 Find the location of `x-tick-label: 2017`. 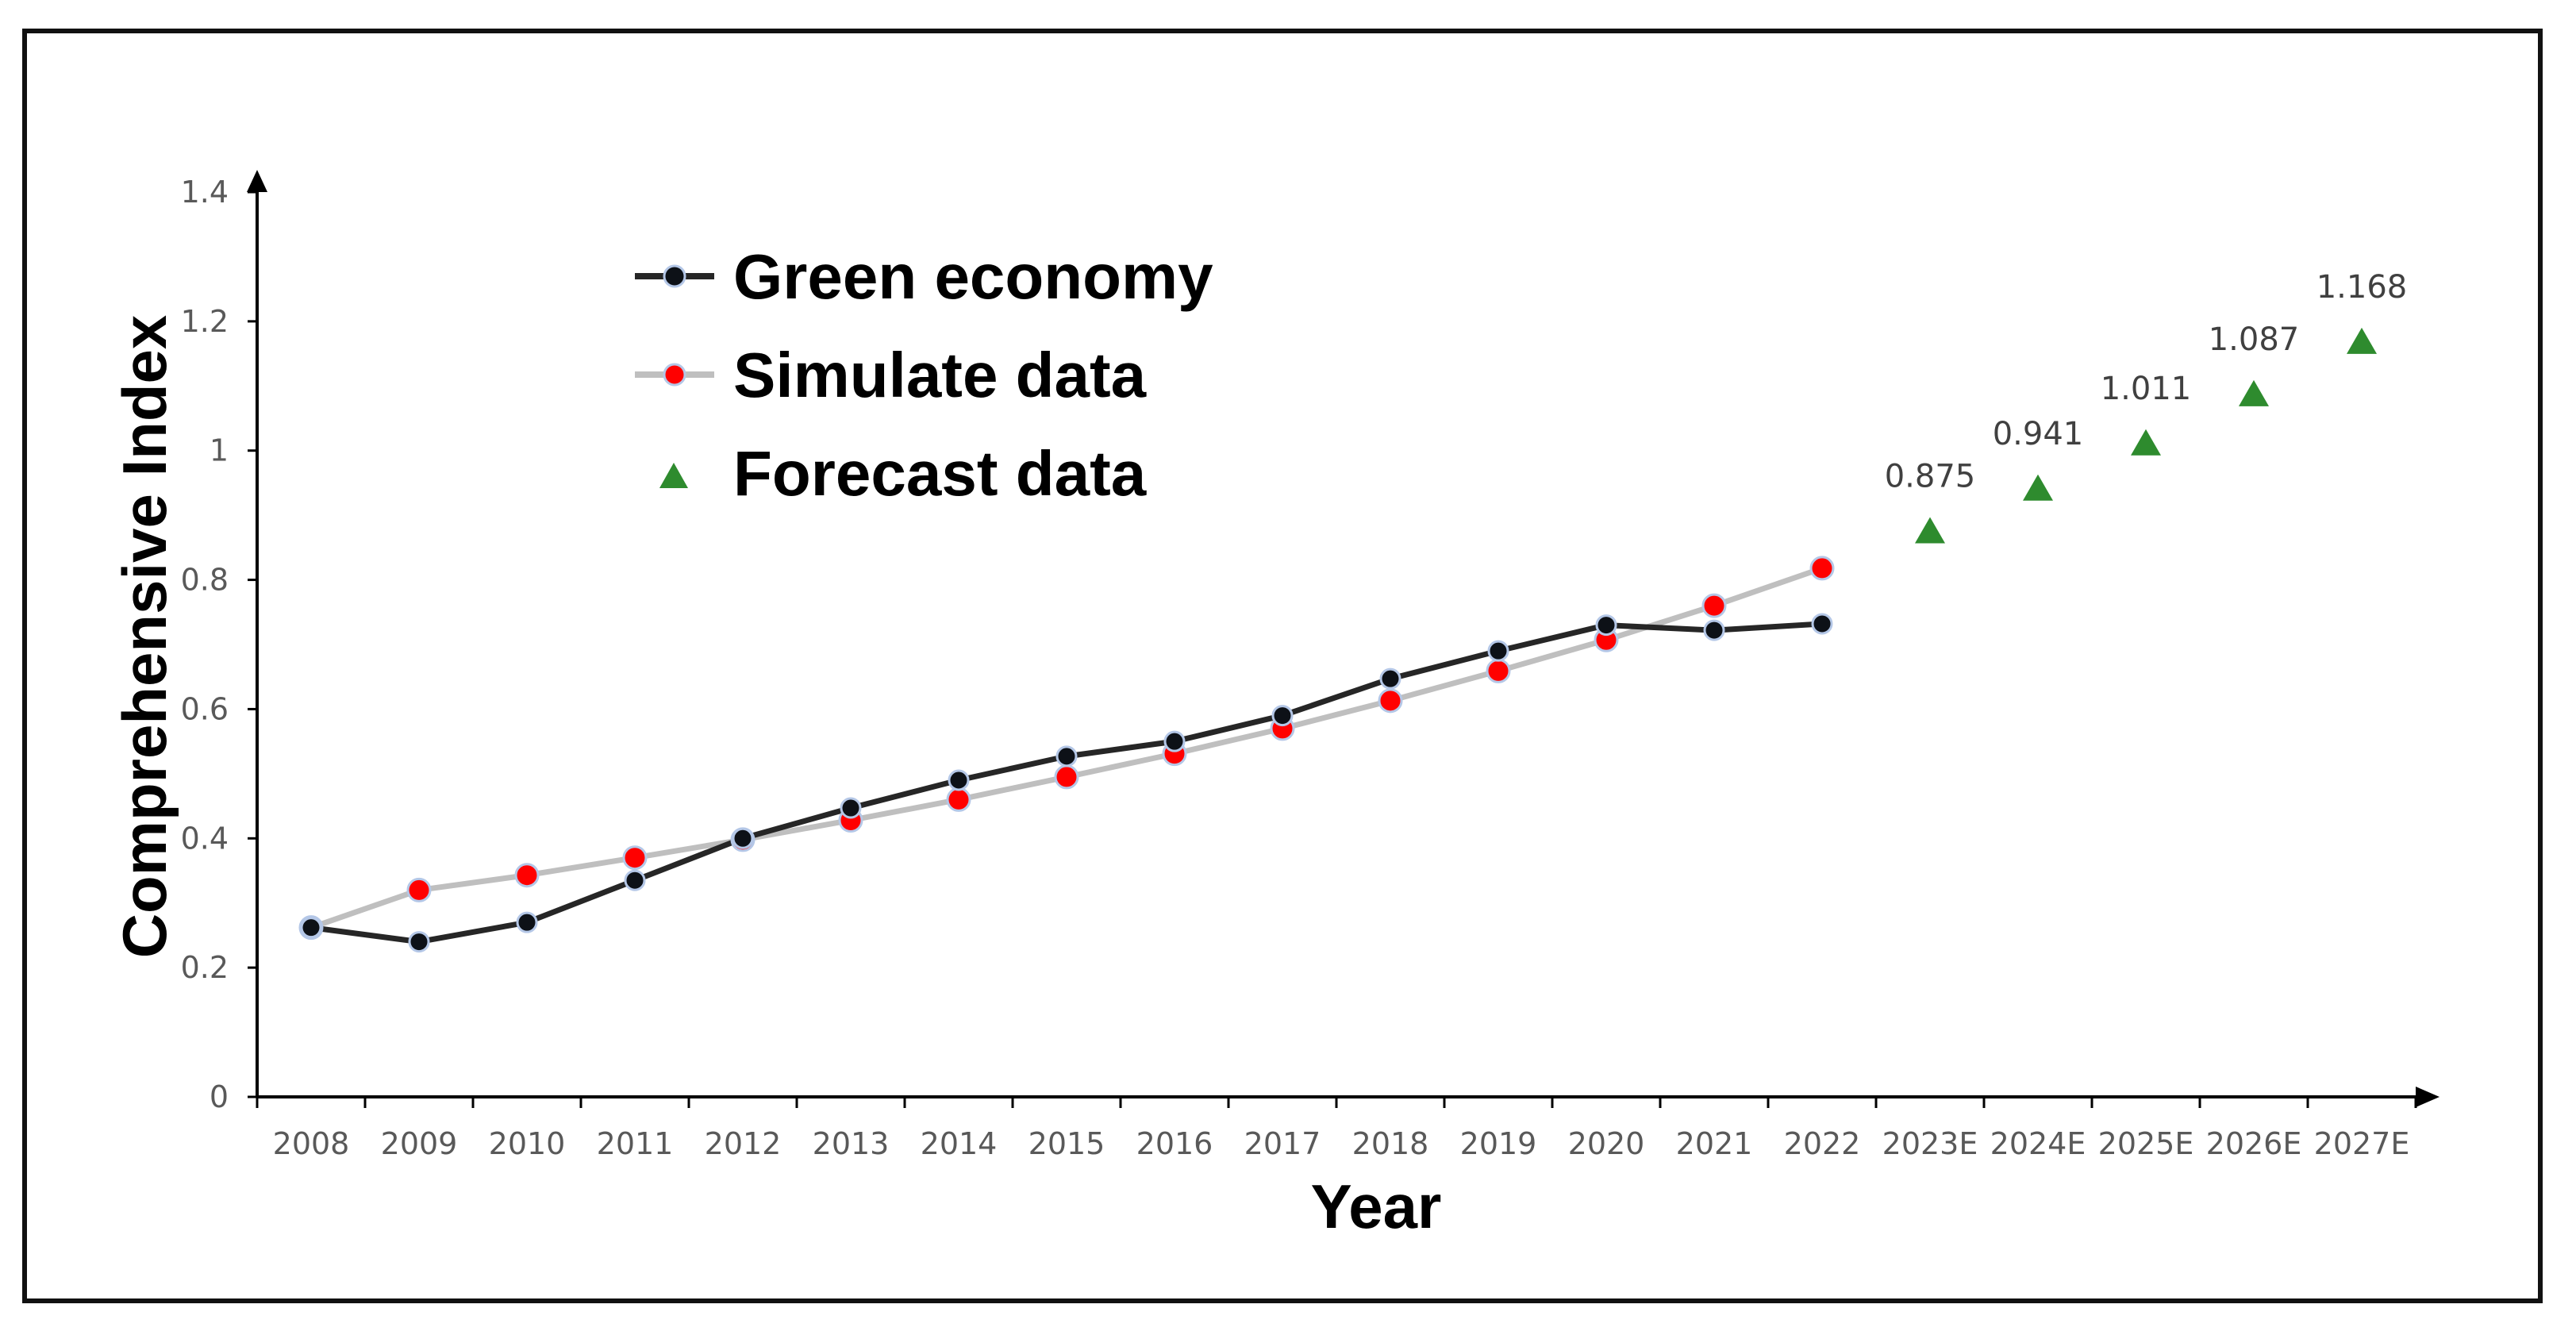

x-tick-label: 2017 is located at coordinates (1282, 1143).